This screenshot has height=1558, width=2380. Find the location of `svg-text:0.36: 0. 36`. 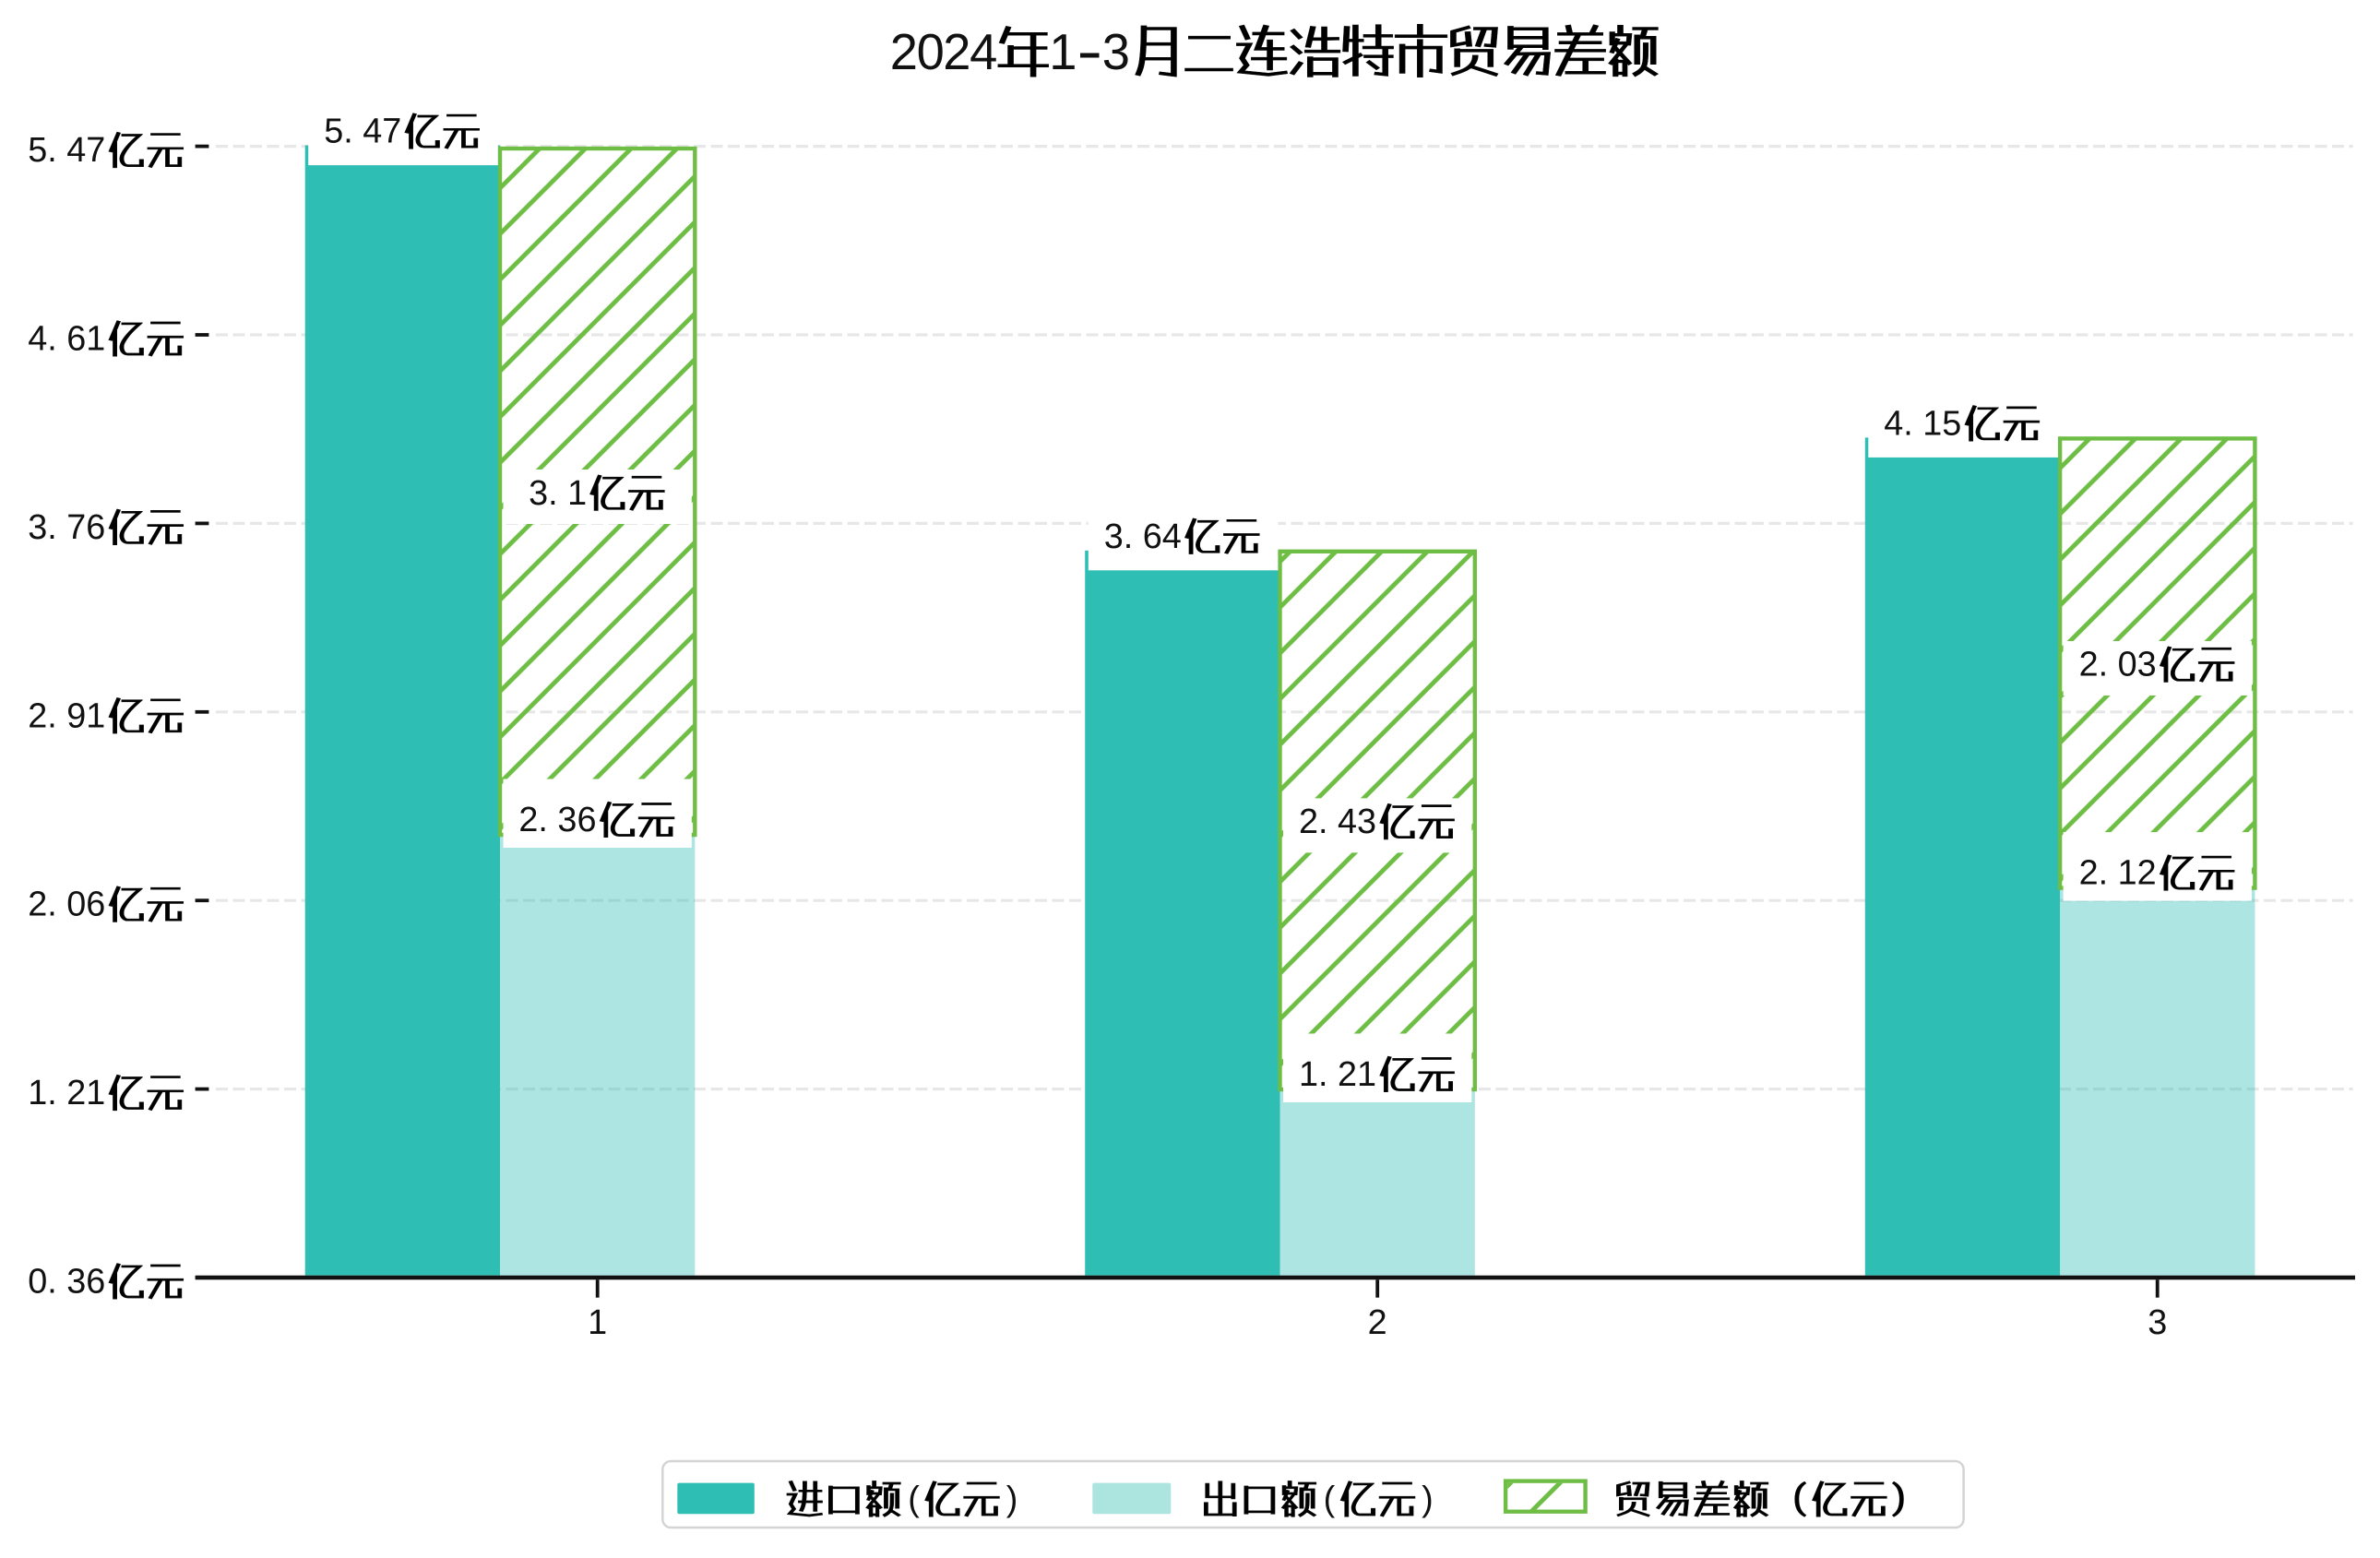

svg-text:0.36: 0. 36 is located at coordinates (66, 1282).